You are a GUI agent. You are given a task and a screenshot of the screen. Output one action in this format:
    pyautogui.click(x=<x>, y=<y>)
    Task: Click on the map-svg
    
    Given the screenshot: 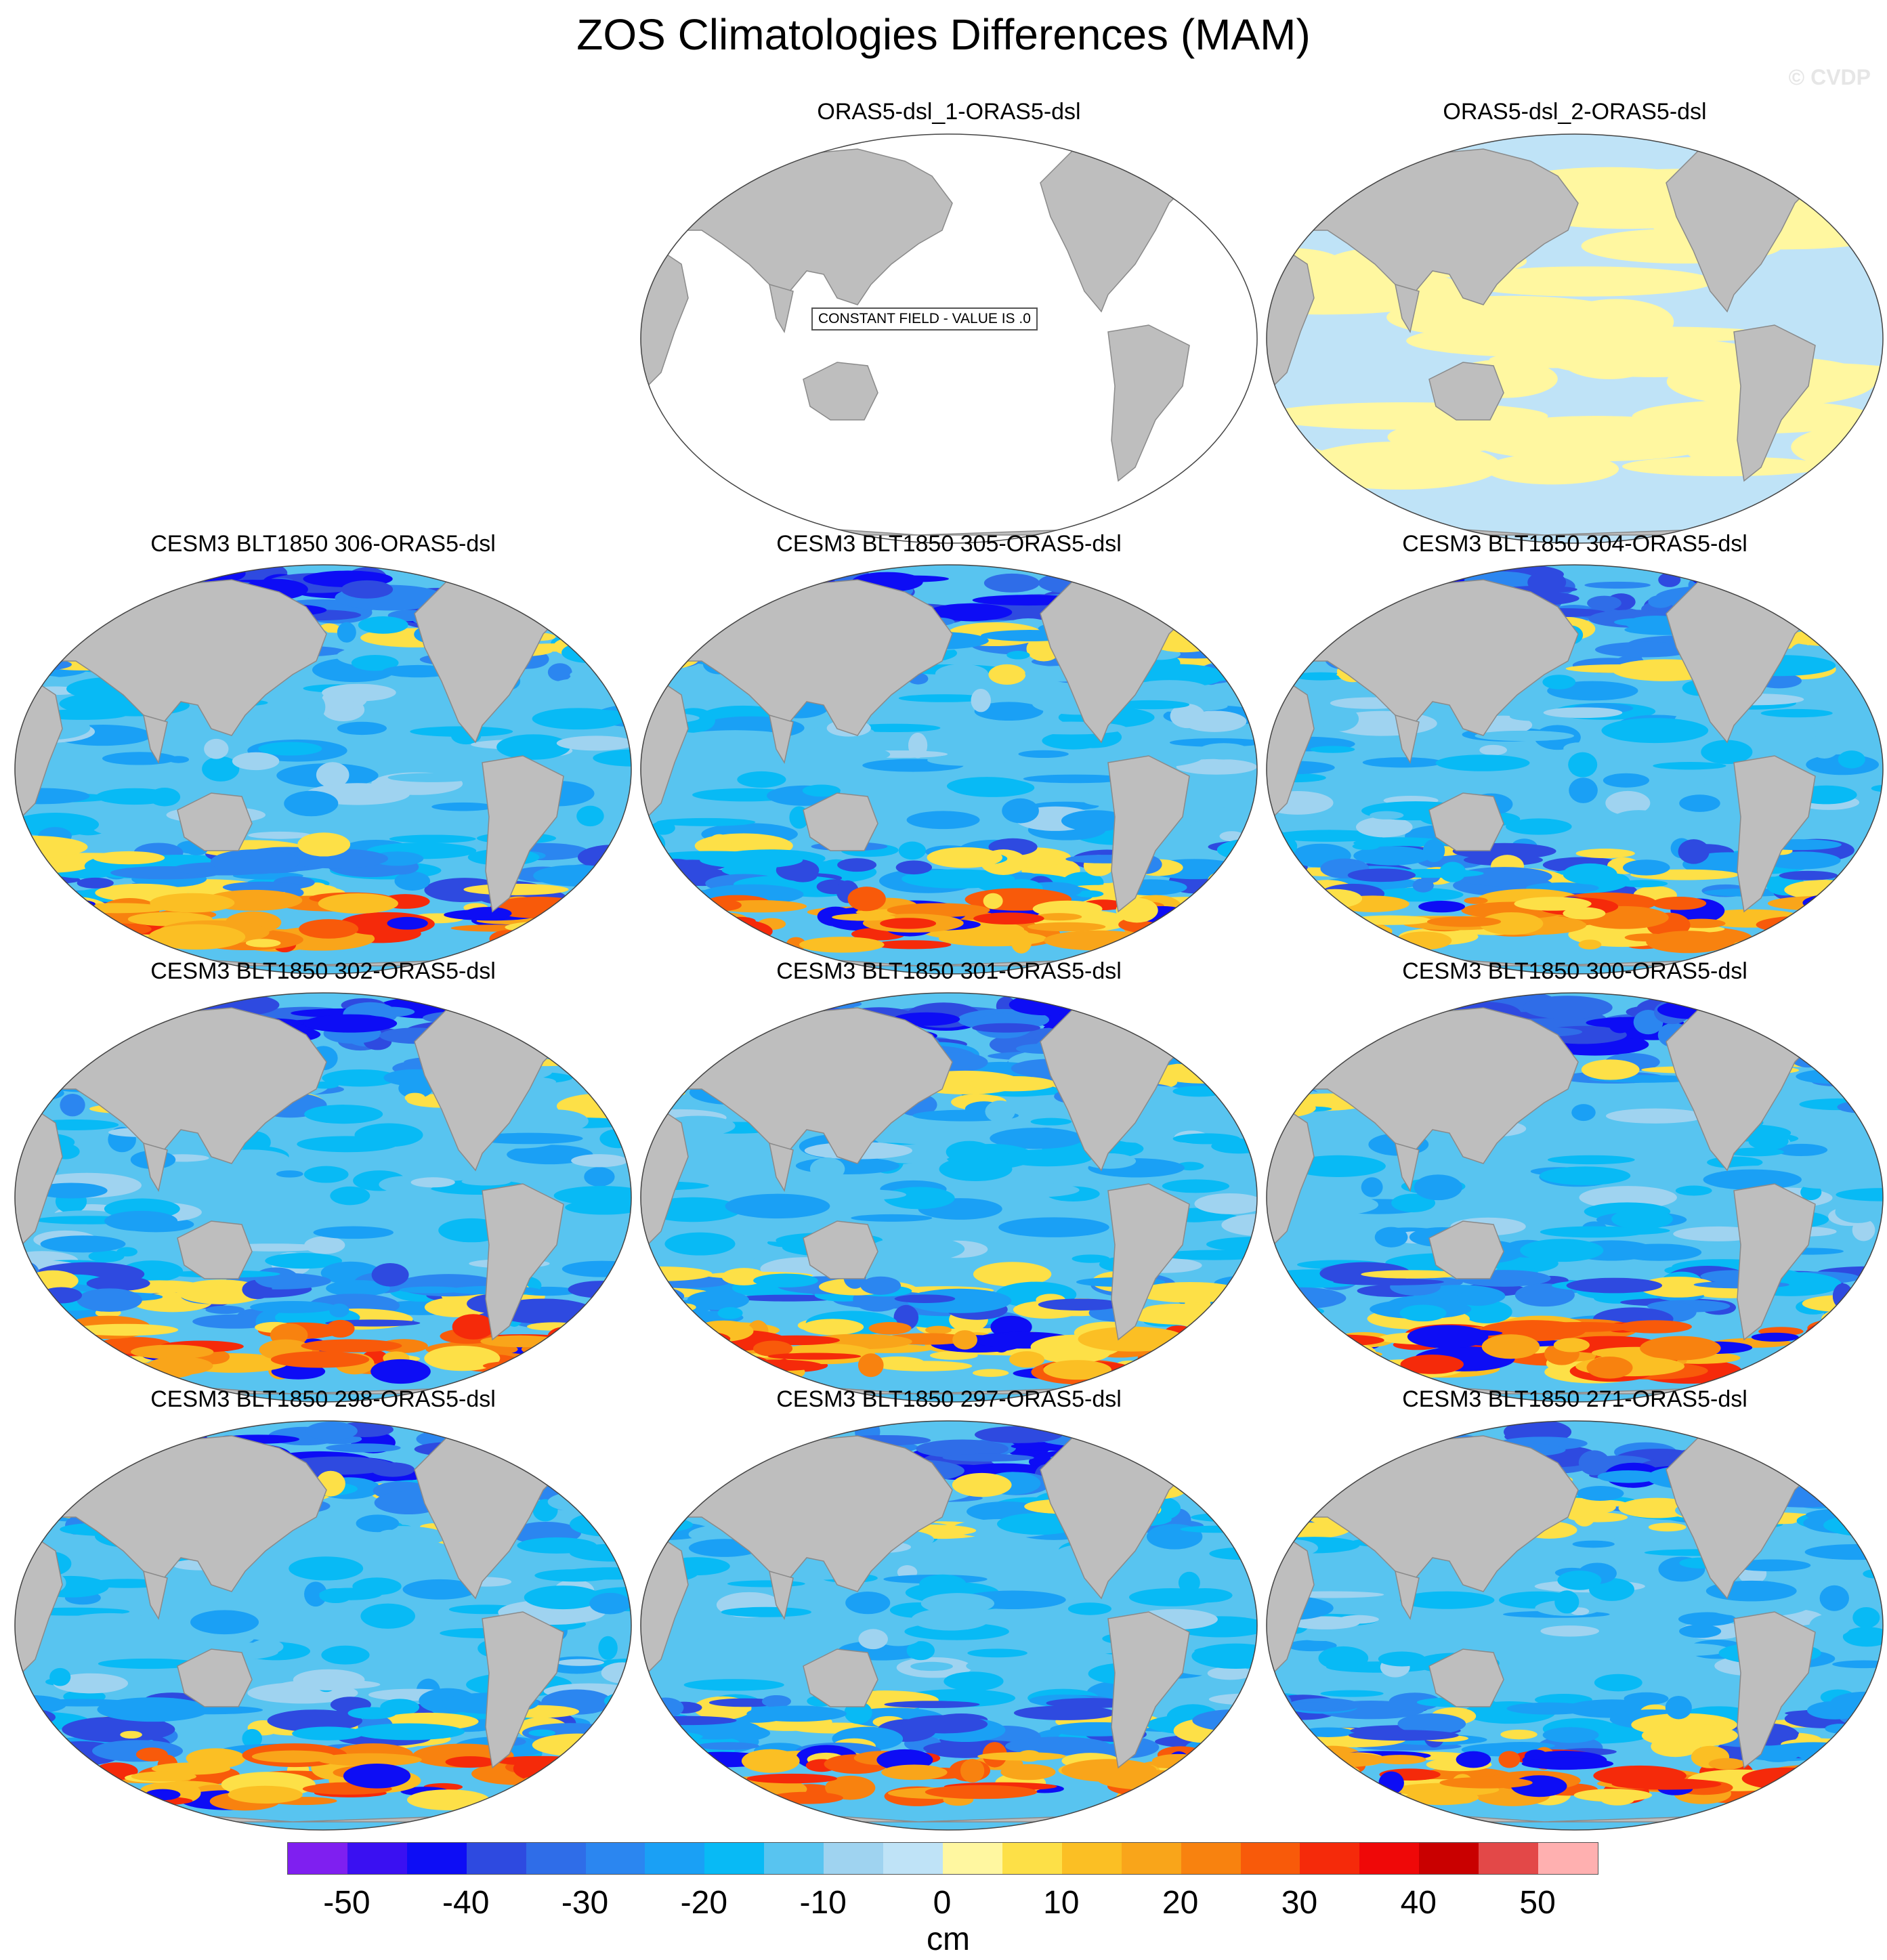 What is the action you would take?
    pyautogui.click(x=949, y=1625)
    